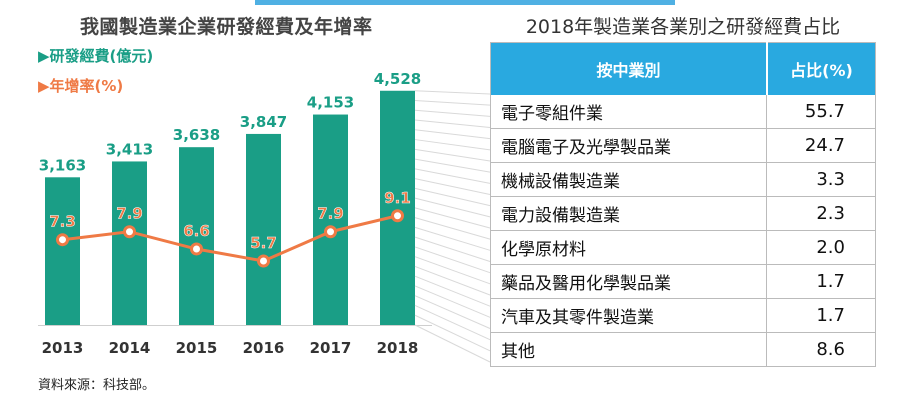 The height and width of the screenshot is (404, 900). I want to click on row-industry: 藥品及醫用化學製品業, so click(629, 281).